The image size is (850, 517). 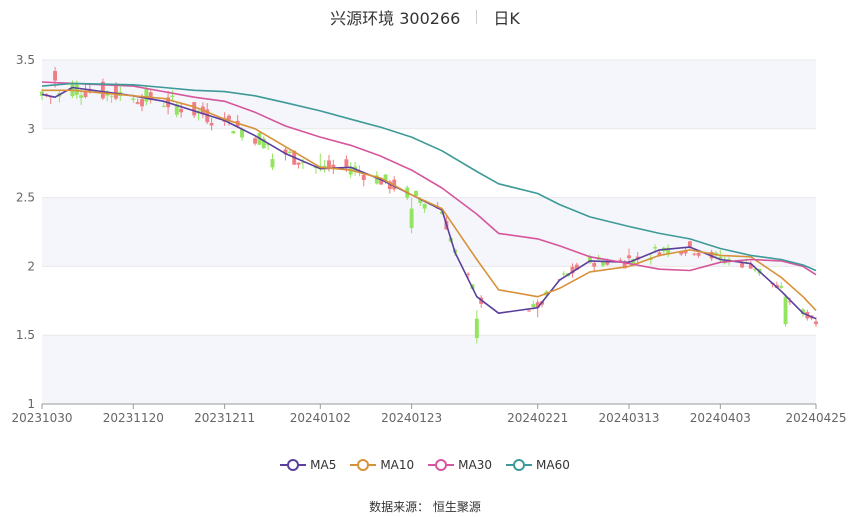 What do you see at coordinates (475, 465) in the screenshot?
I see `legend-label: MA30` at bounding box center [475, 465].